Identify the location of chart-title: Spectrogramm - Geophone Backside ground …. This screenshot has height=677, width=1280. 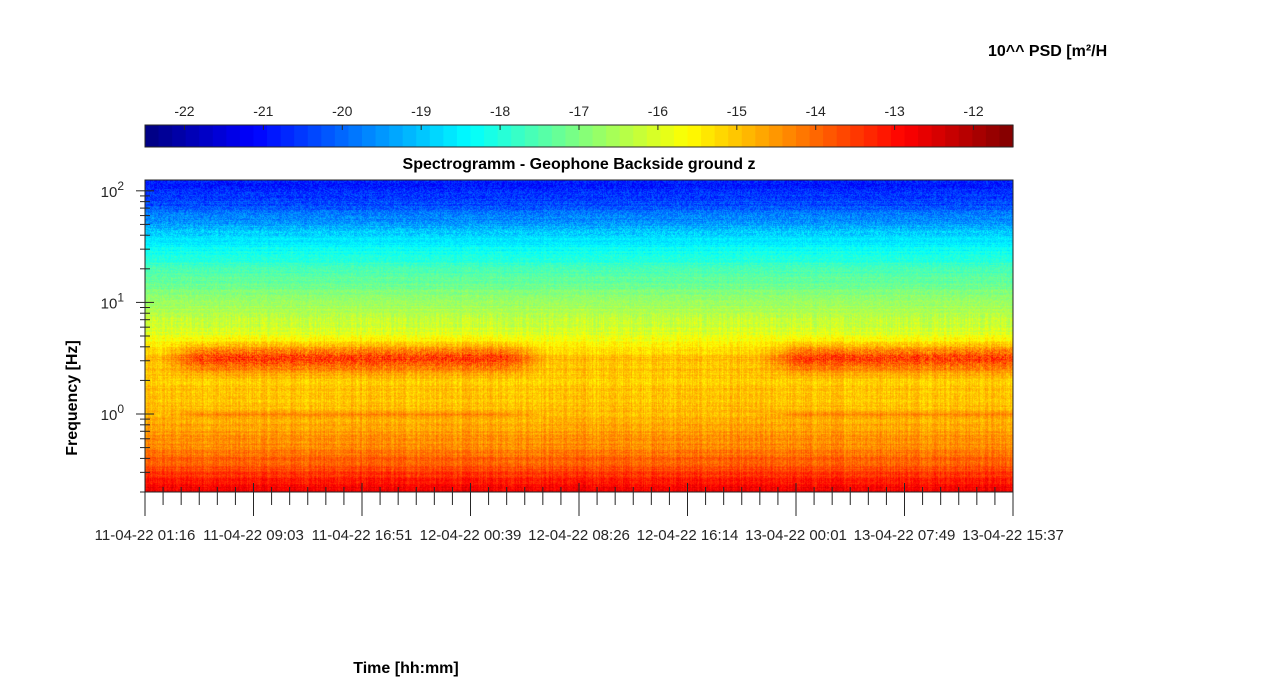
(579, 164).